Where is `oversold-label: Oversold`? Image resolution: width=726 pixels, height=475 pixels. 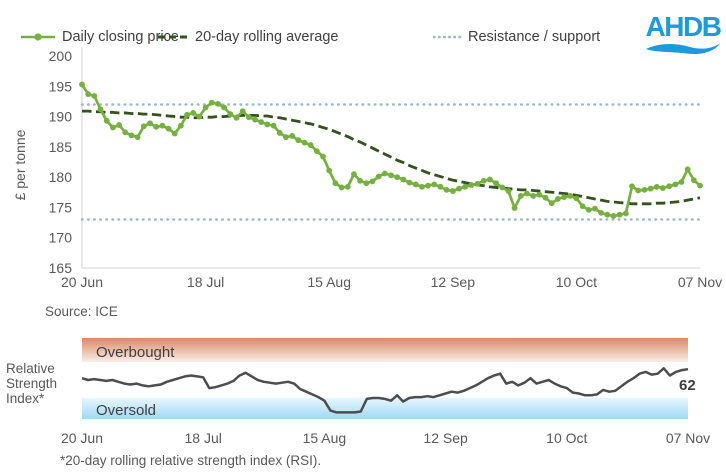
oversold-label: Oversold is located at coordinates (126, 410).